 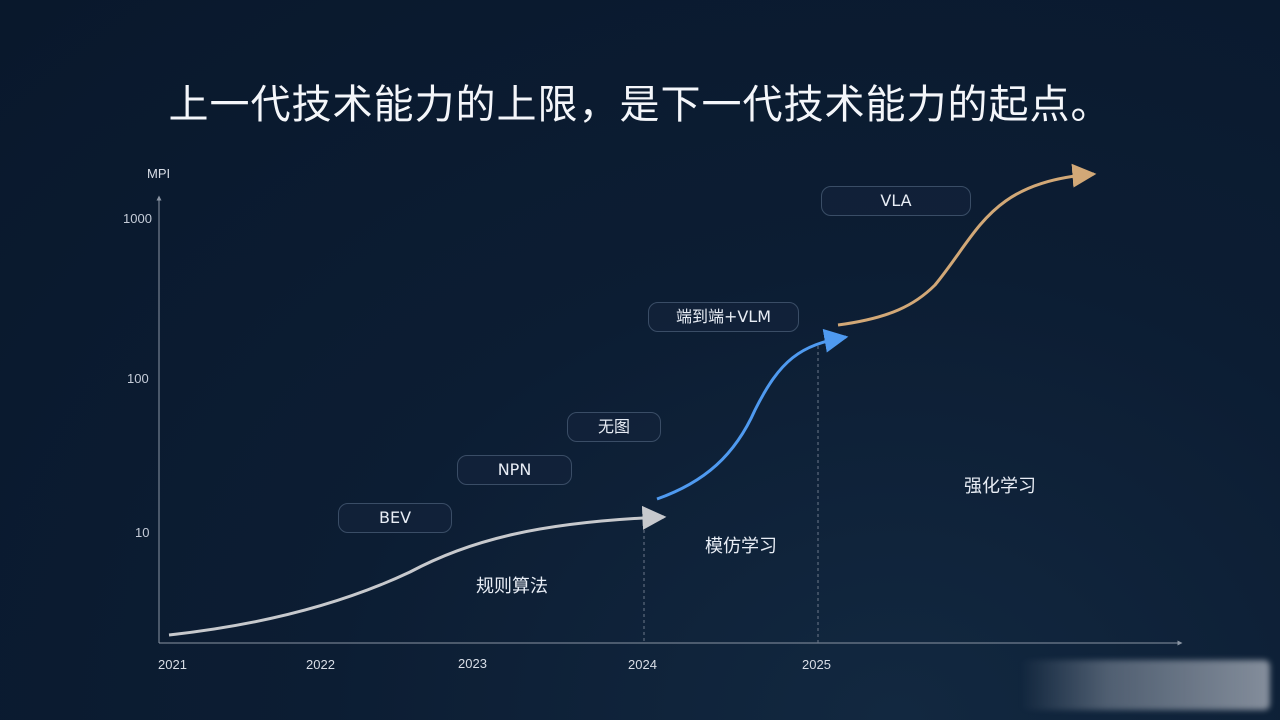 I want to click on milestone-vla: VLA, so click(x=896, y=201).